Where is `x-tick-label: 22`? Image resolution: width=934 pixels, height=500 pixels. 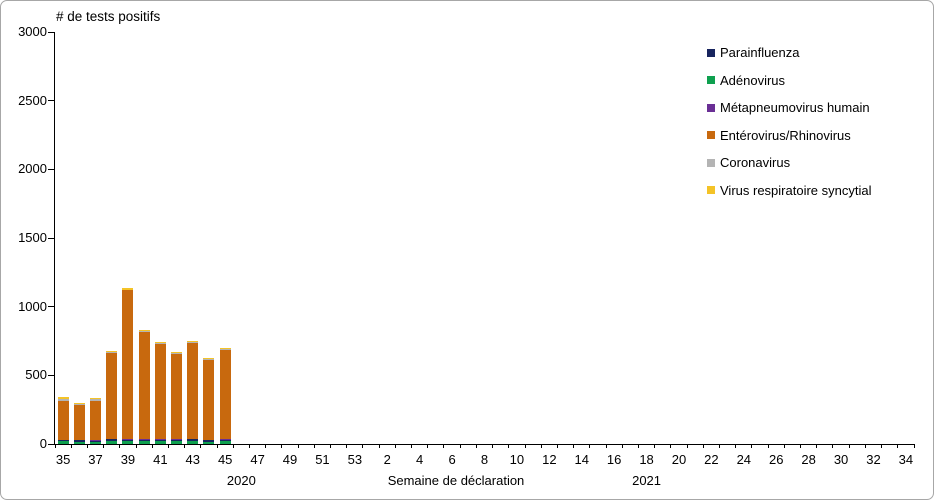 x-tick-label: 22 is located at coordinates (711, 459).